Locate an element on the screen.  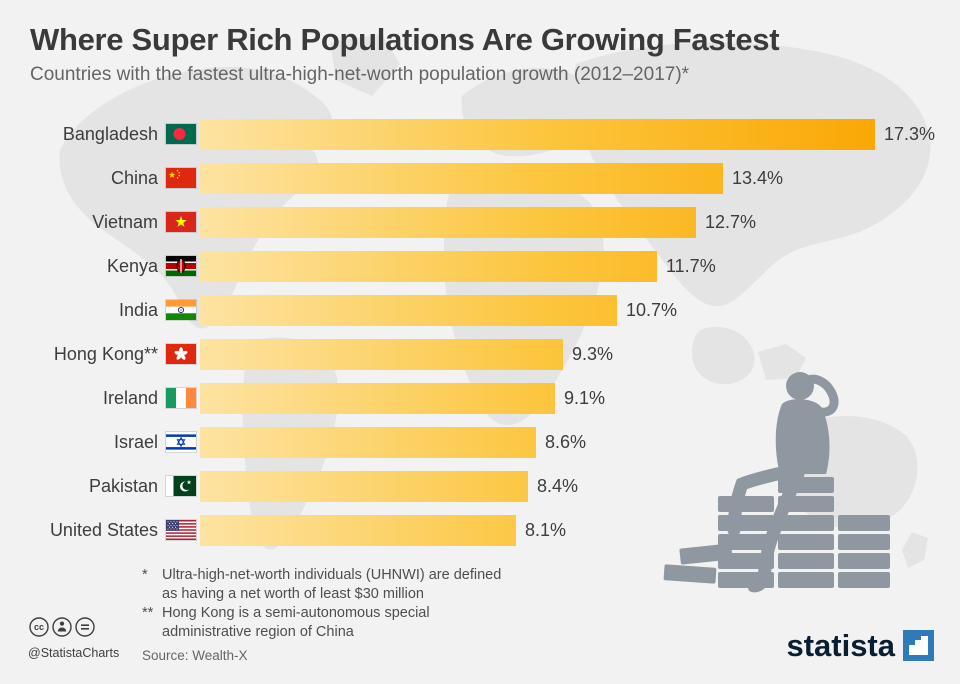
bar-value: 8.6% is located at coordinates (566, 441).